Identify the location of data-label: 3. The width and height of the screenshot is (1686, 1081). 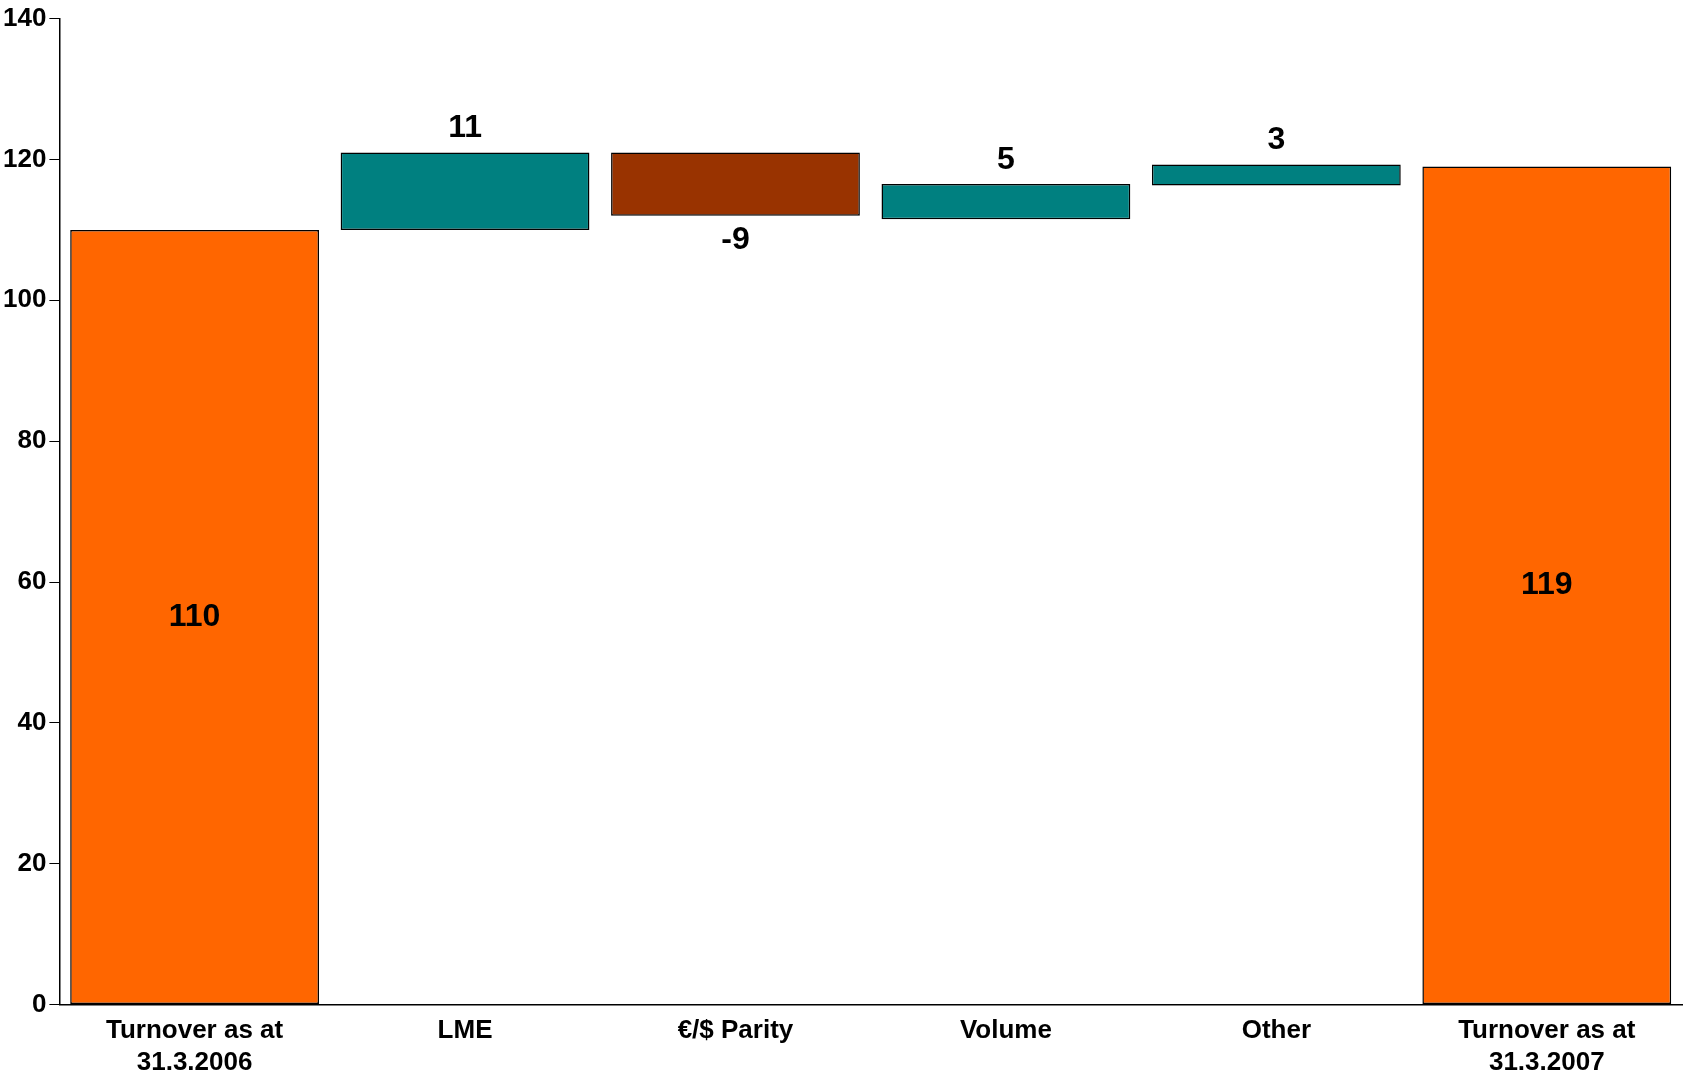
(1276, 138).